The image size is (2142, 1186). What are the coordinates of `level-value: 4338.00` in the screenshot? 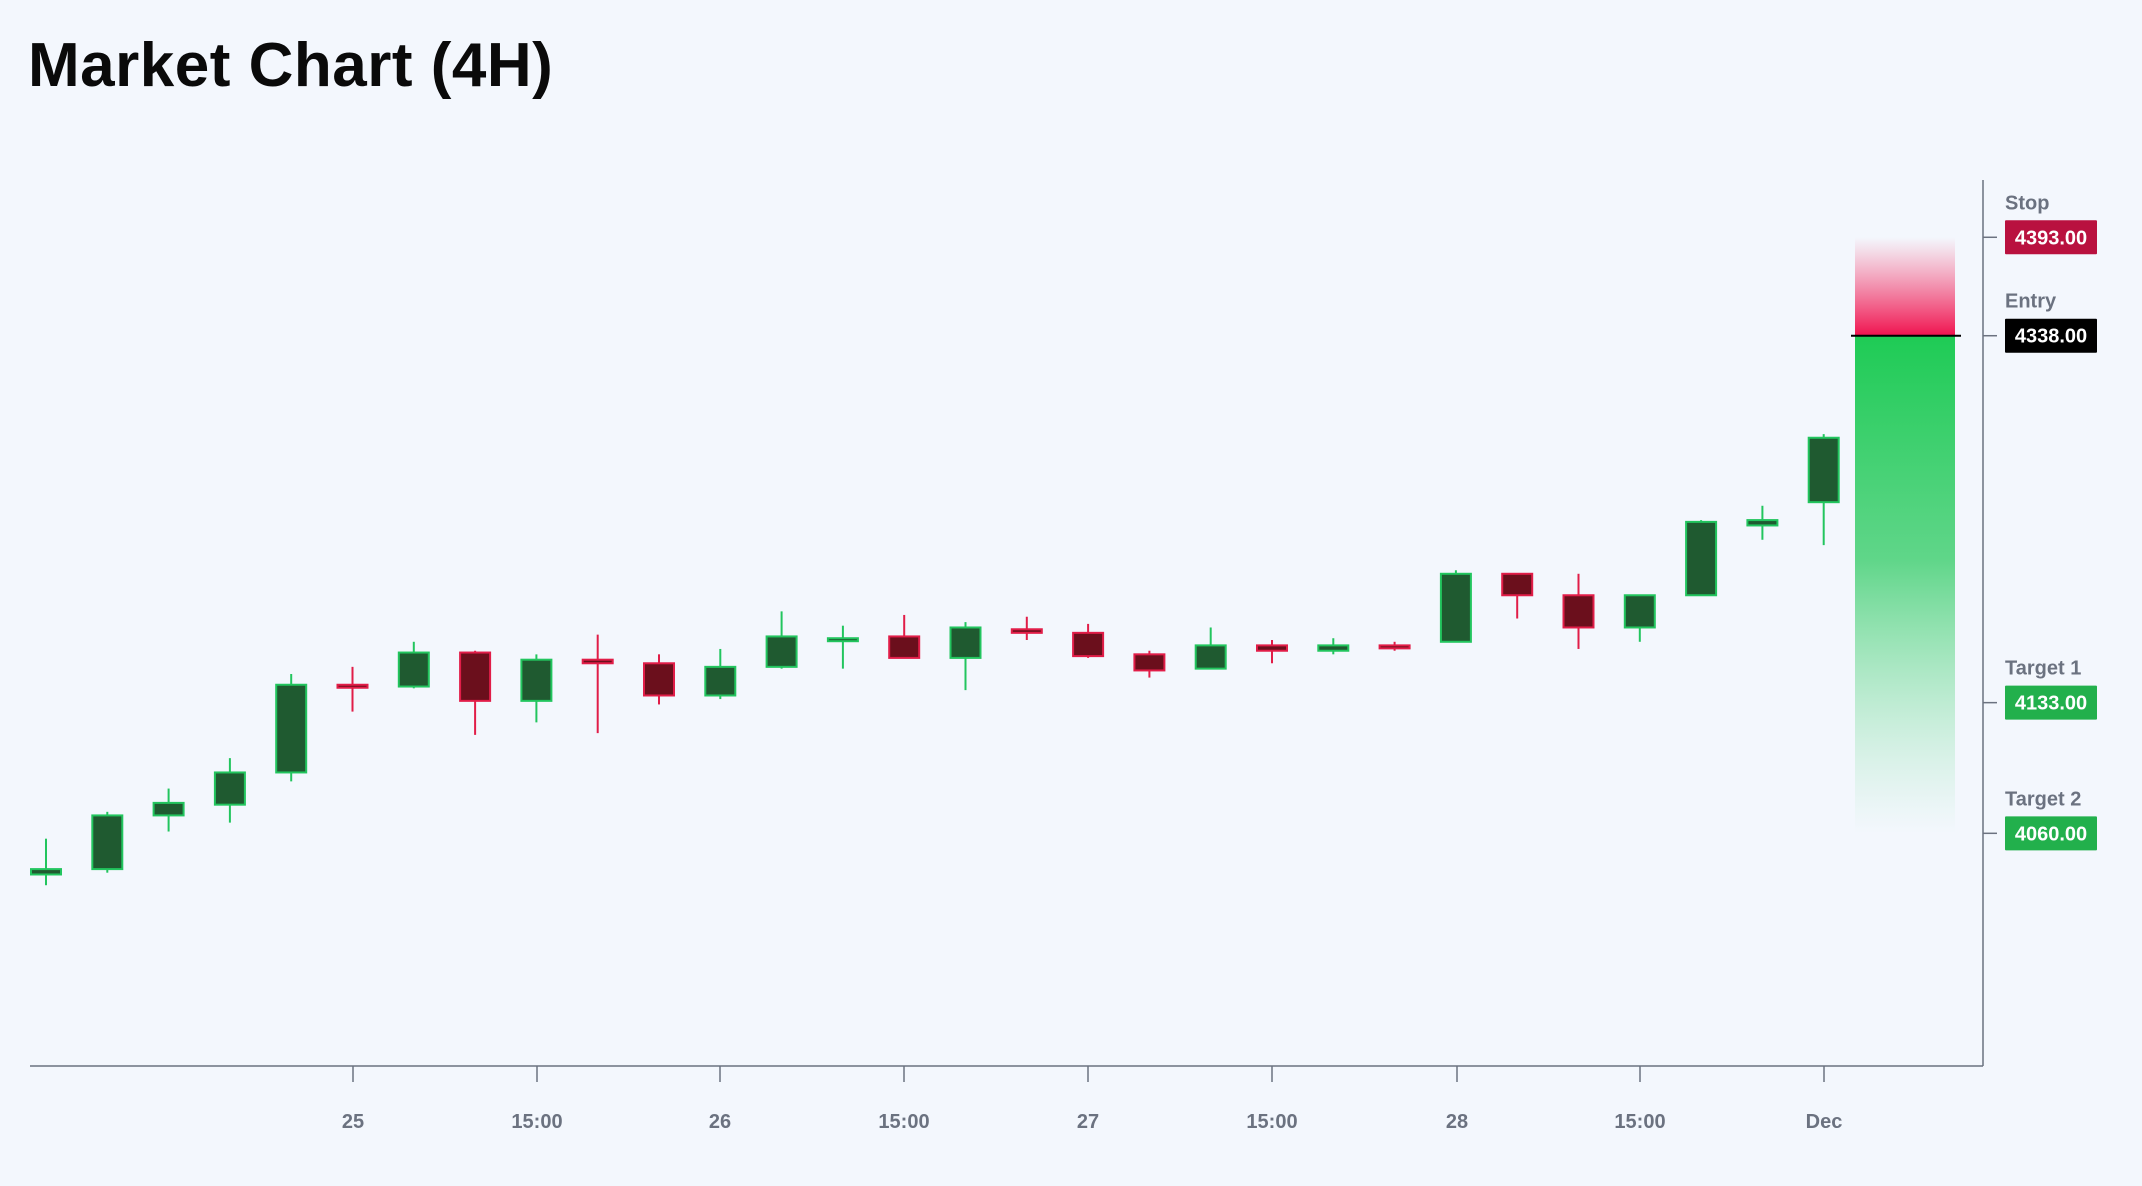 It's located at (2051, 337).